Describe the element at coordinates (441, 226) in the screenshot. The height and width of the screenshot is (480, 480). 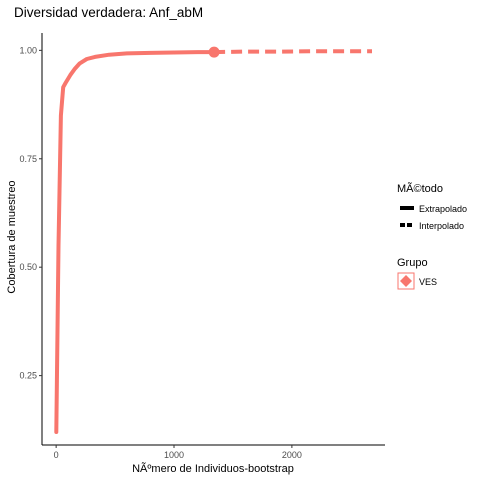
I see `legend-method-item-interpolado: Interpolado` at that location.